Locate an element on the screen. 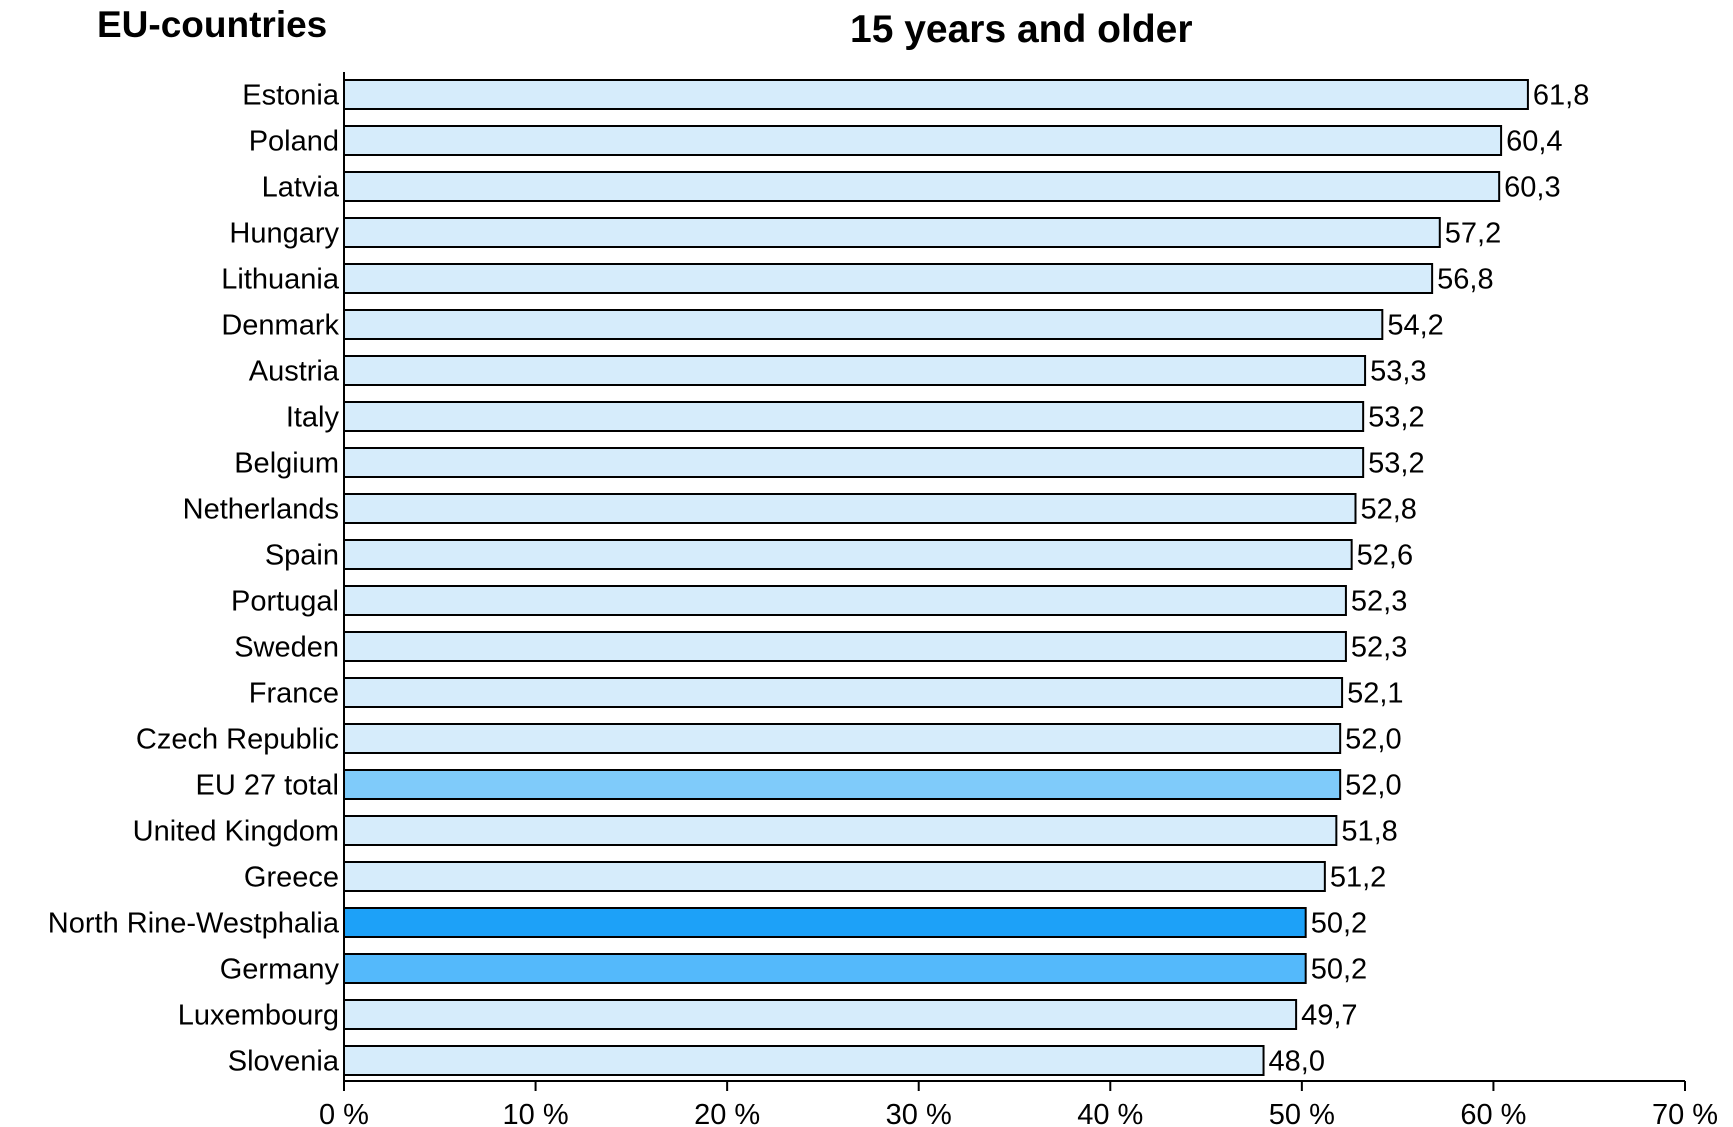  category-label: Czech Republic is located at coordinates (237, 740).